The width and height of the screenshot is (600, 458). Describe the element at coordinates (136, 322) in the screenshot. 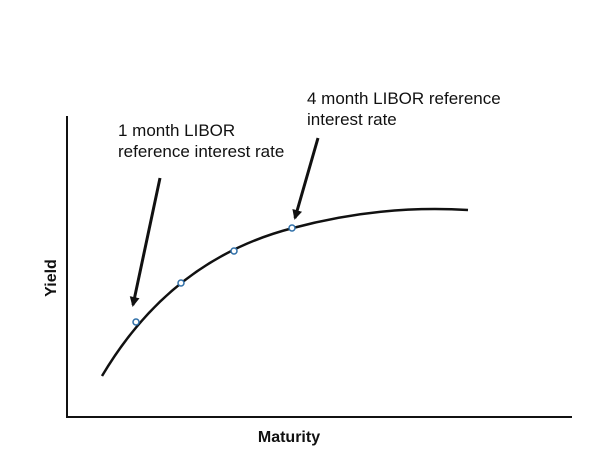

I see `curve-point-1-month` at that location.